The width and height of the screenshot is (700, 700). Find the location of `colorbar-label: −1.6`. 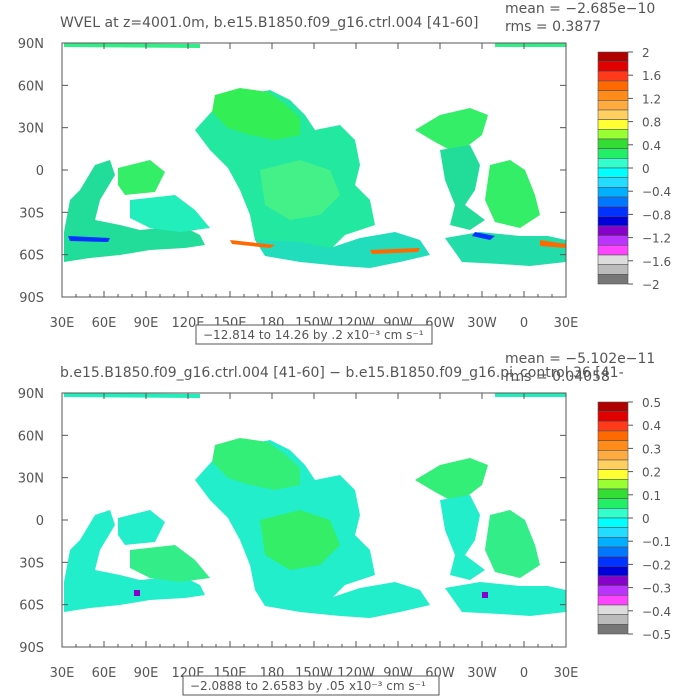

colorbar-label: −1.6 is located at coordinates (656, 262).